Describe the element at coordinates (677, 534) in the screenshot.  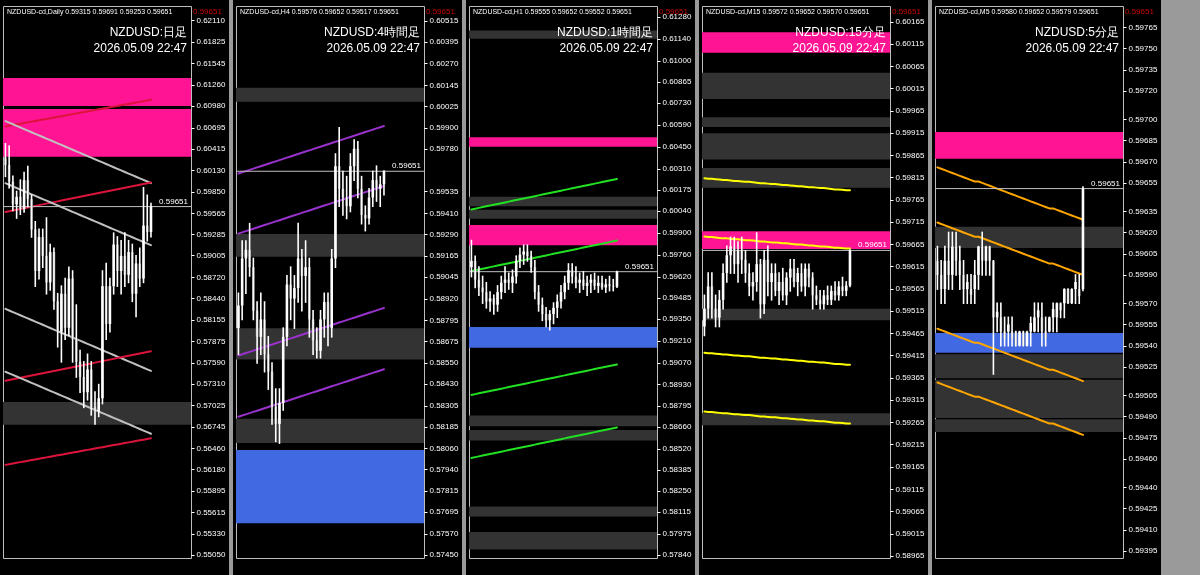
I see `y-tick-label: 0.57975` at that location.